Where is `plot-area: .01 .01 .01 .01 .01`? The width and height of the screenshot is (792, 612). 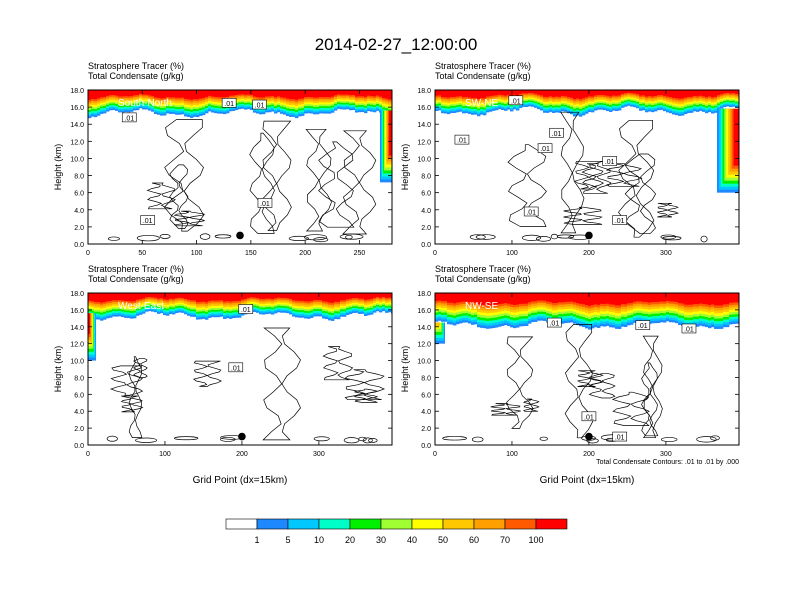
plot-area: .01 .01 .01 .01 .01 is located at coordinates (240, 167).